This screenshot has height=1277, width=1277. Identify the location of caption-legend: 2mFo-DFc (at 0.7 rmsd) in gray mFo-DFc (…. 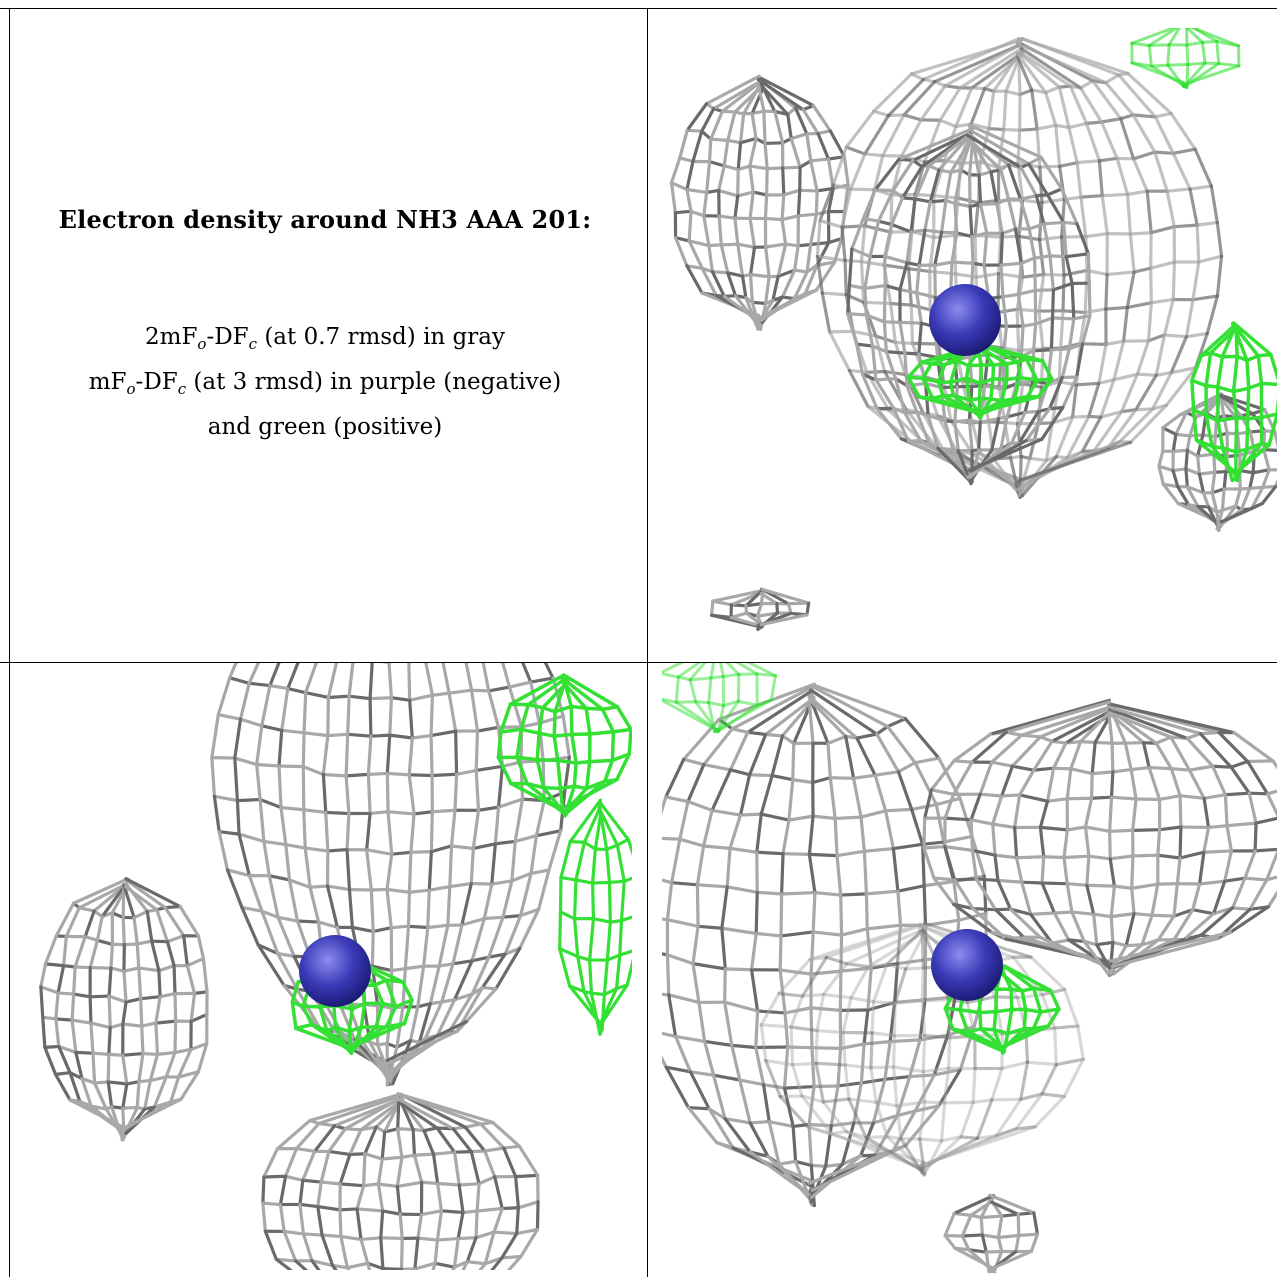
(325, 382).